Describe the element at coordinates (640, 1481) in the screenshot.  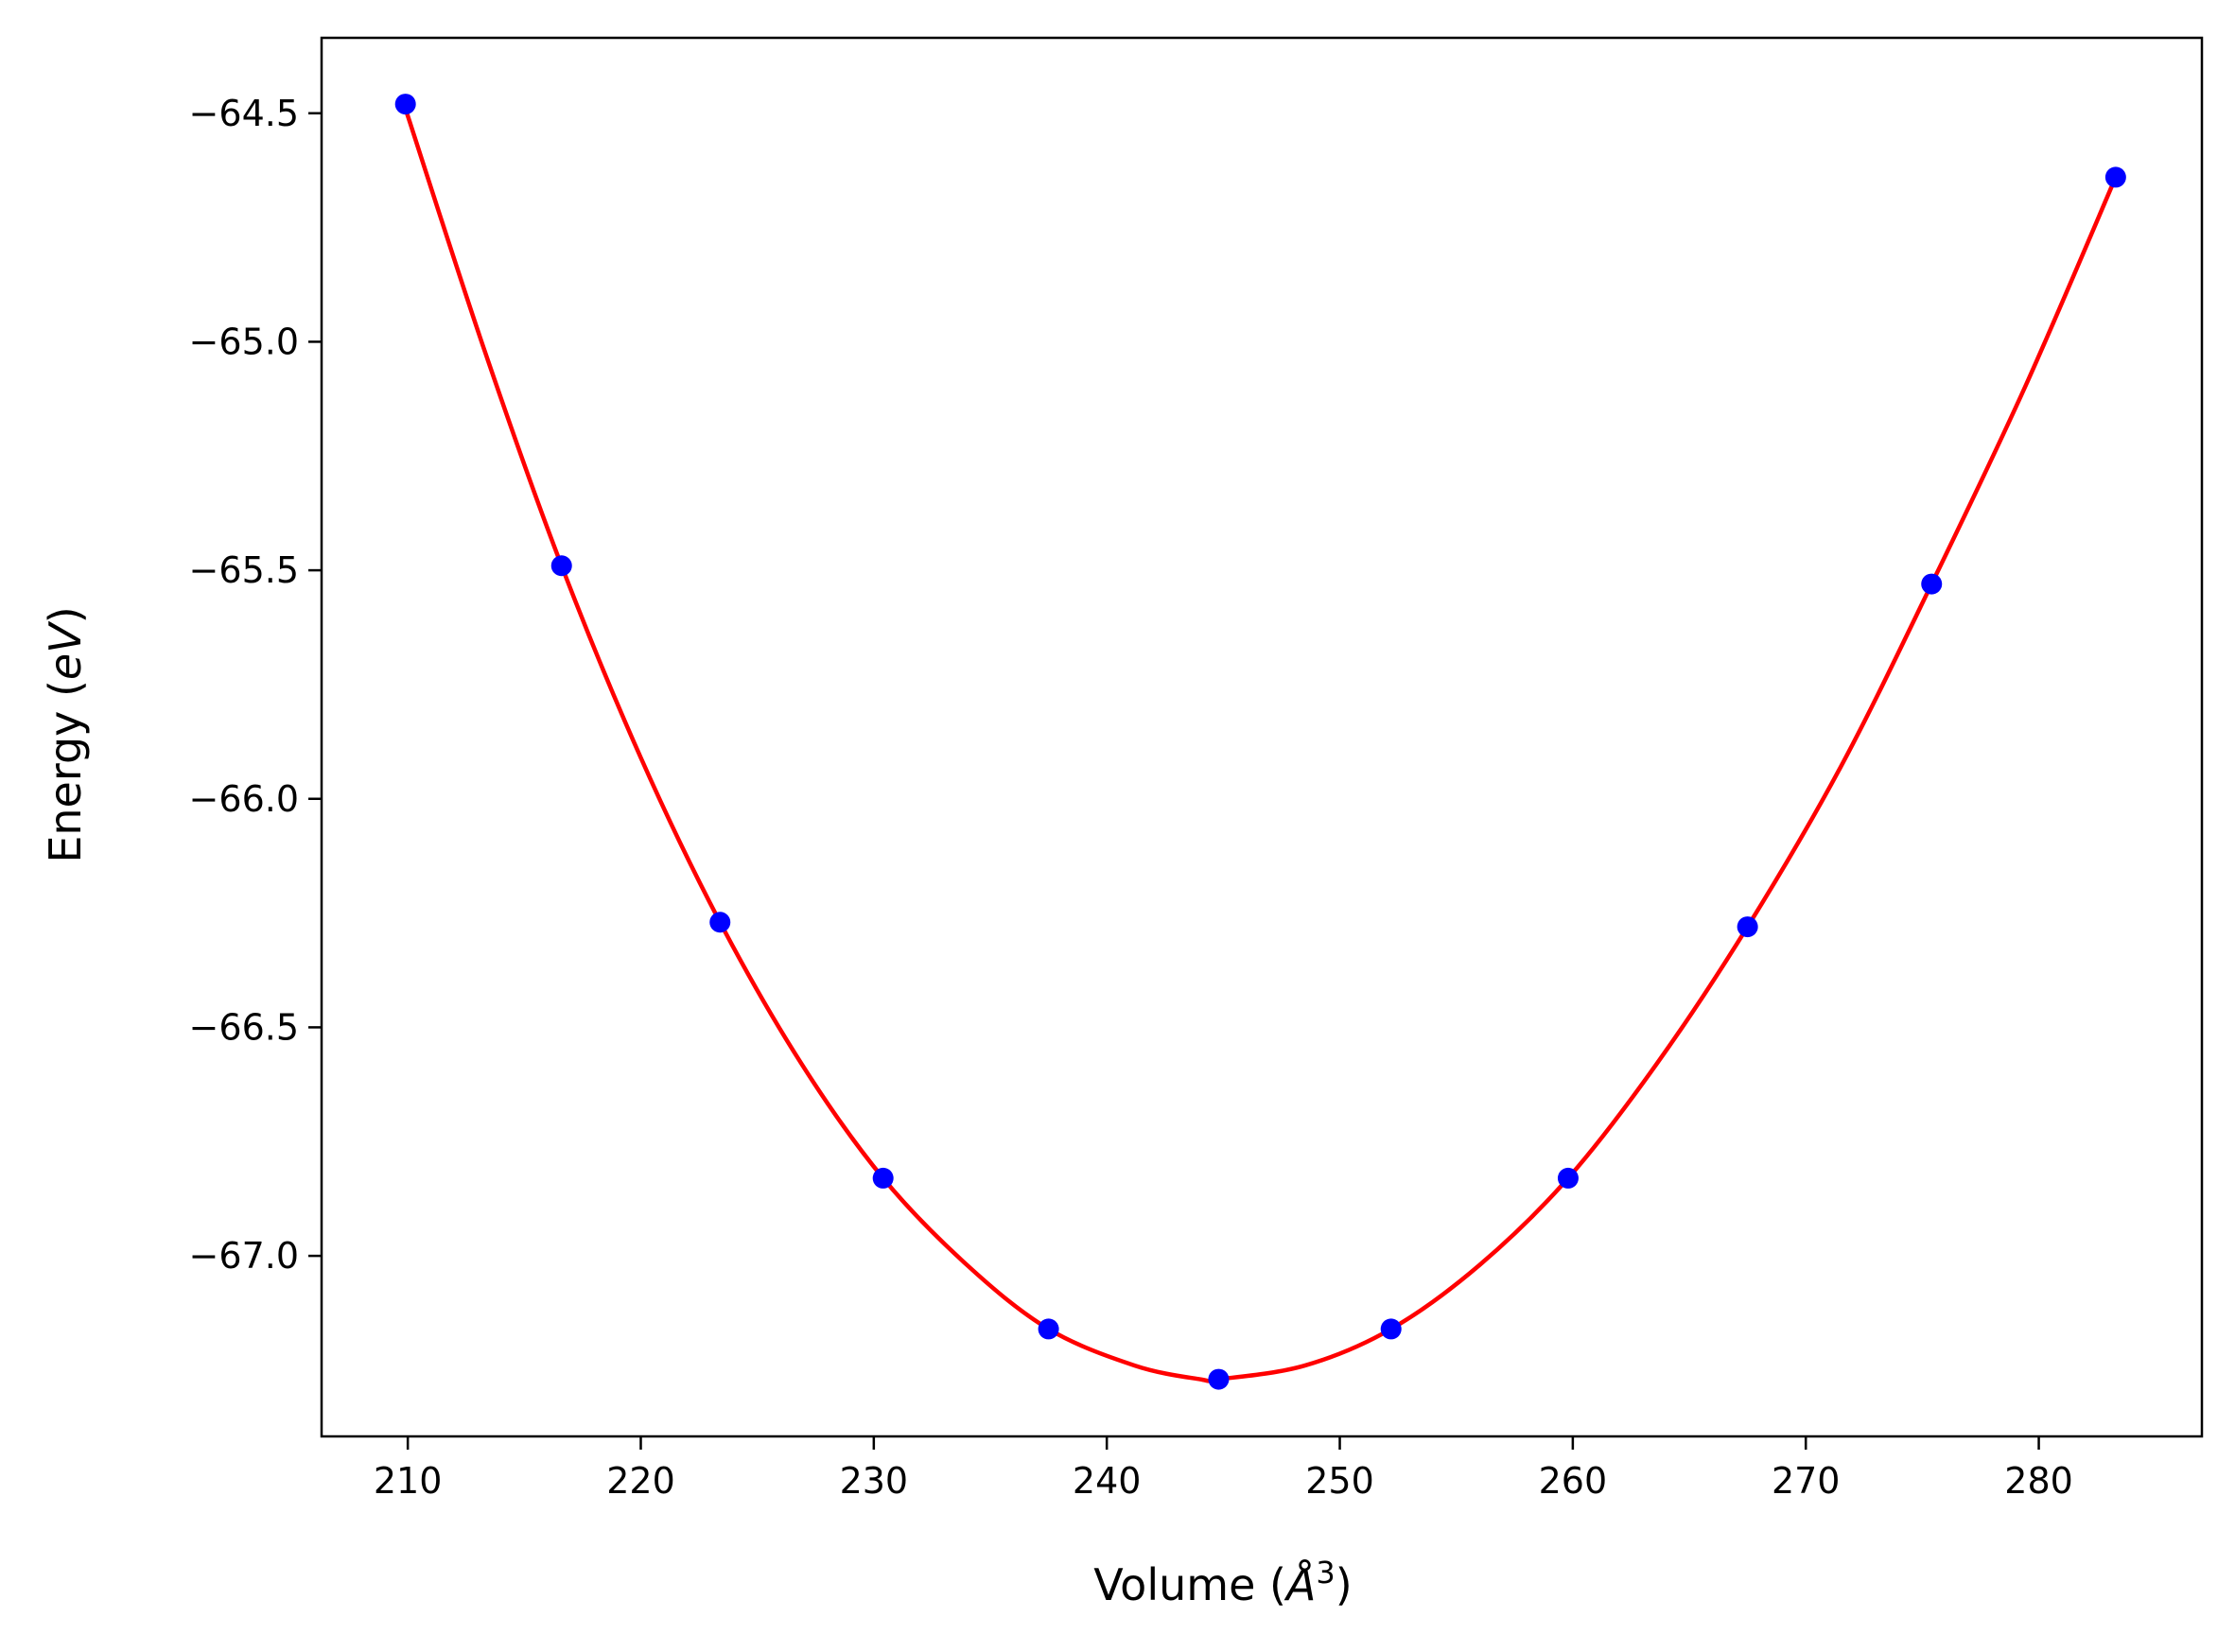
I see `x-tick-label: 220` at that location.